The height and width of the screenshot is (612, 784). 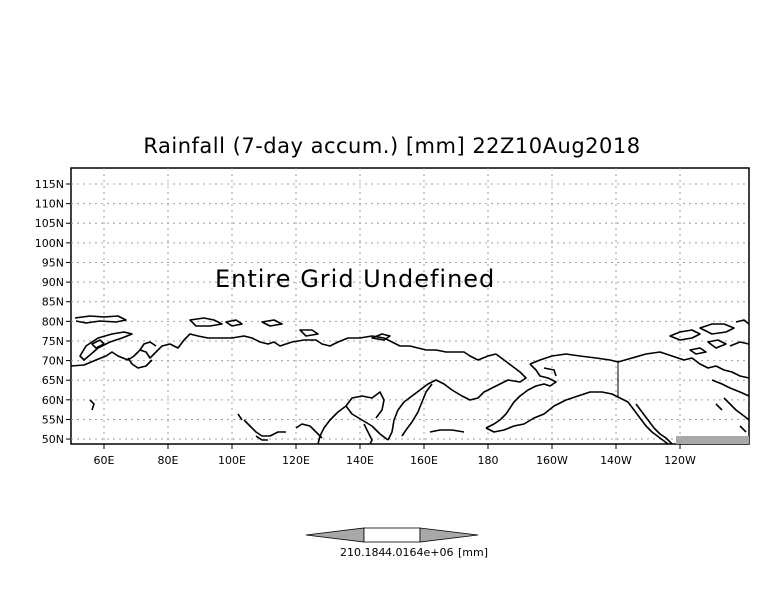 I want to click on lat-label: 105N, so click(x=49, y=223).